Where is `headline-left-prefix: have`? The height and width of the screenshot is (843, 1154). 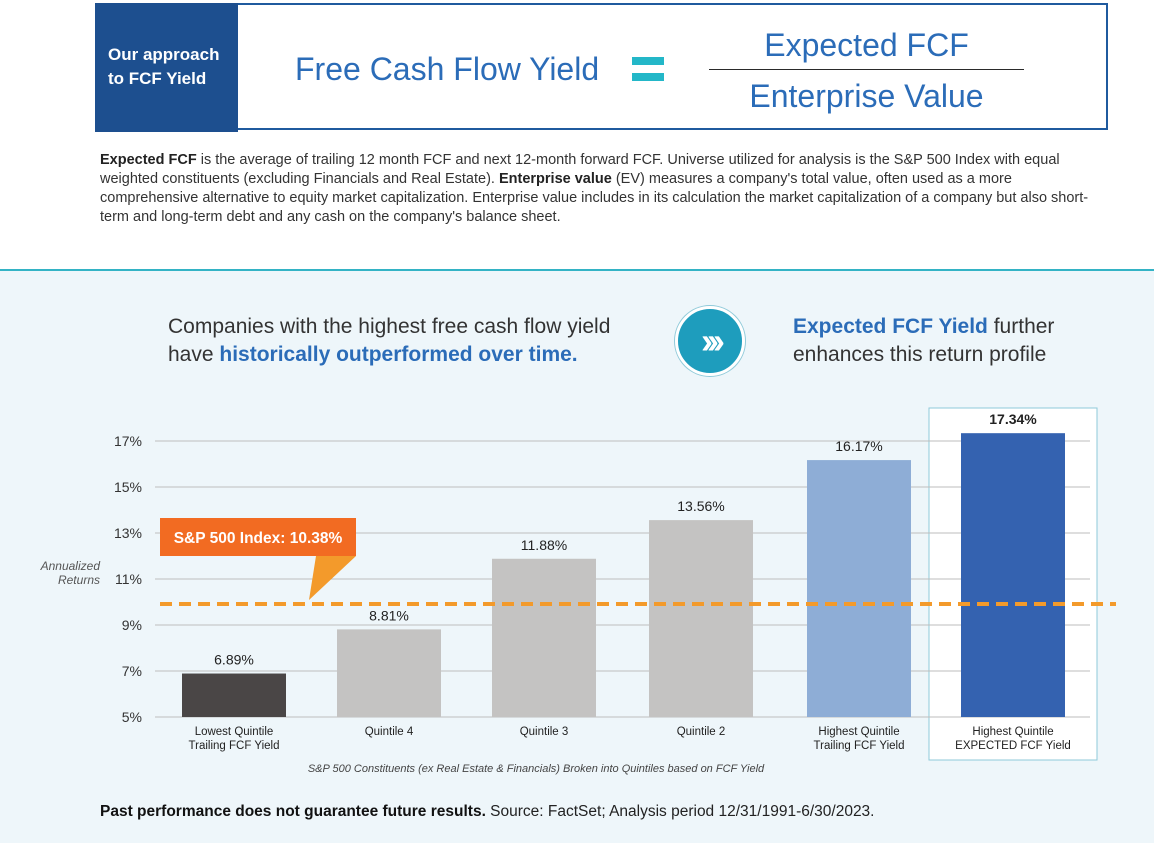 headline-left-prefix: have is located at coordinates (194, 354).